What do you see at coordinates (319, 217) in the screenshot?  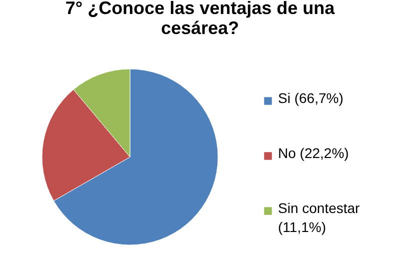 I see `legend-label: Sin contestar (11,1%)` at bounding box center [319, 217].